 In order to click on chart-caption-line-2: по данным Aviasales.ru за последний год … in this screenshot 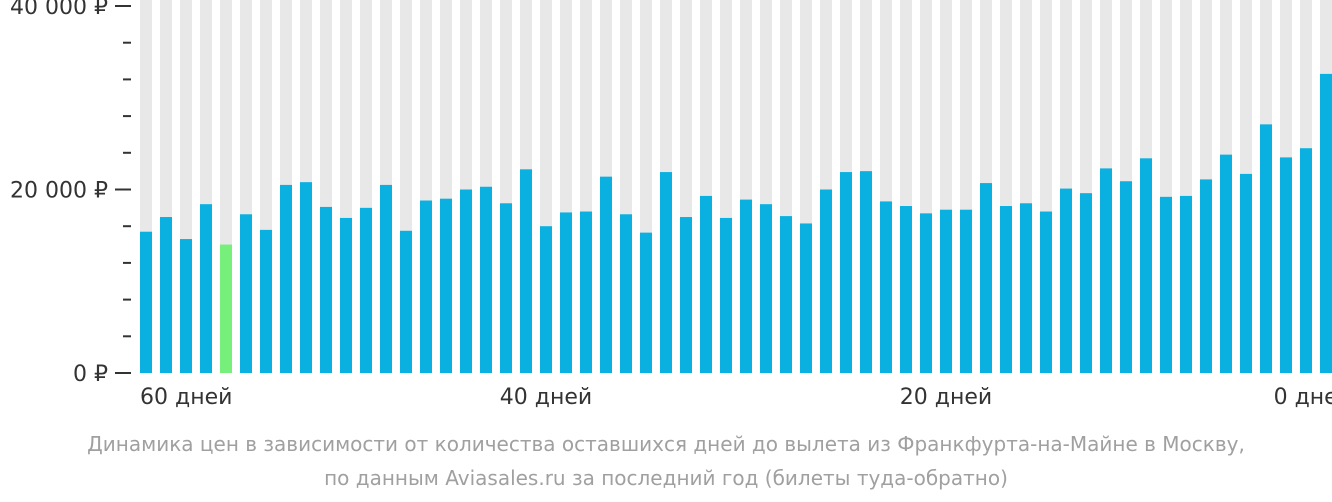, I will do `click(666, 478)`.